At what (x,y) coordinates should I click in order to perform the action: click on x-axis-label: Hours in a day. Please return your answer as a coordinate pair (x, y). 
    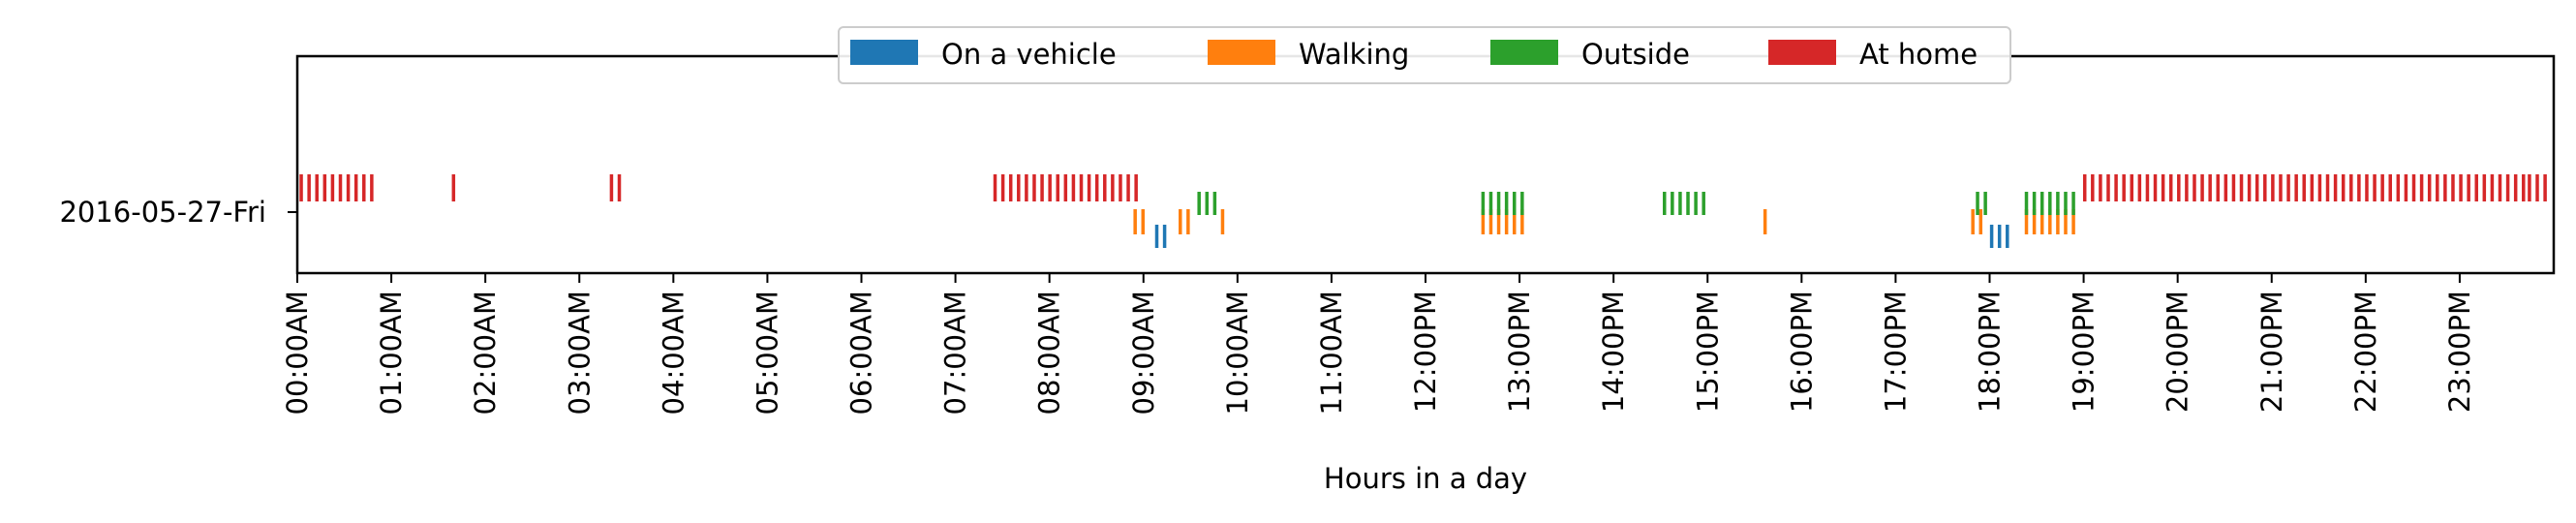
    Looking at the image, I should click on (1425, 478).